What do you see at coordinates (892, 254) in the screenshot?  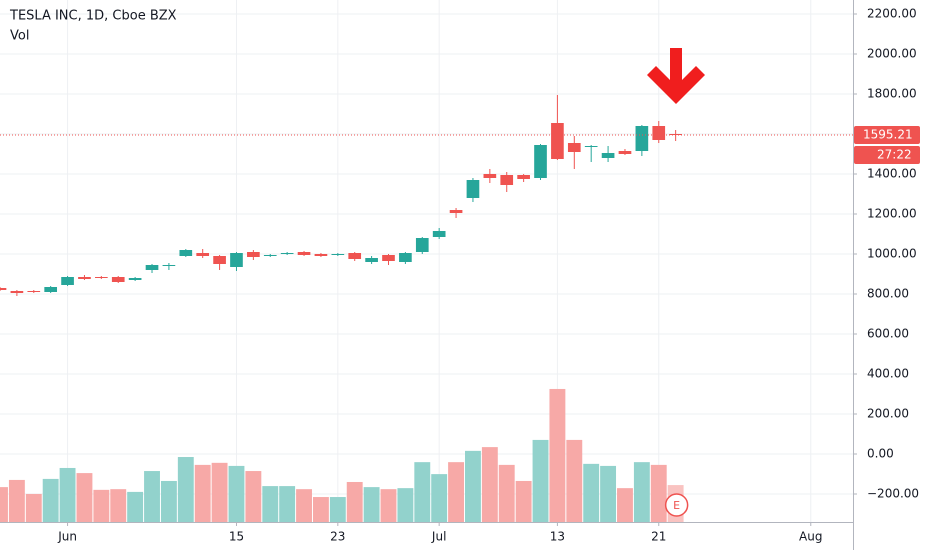 I see `y-tick-label: 1000.00` at bounding box center [892, 254].